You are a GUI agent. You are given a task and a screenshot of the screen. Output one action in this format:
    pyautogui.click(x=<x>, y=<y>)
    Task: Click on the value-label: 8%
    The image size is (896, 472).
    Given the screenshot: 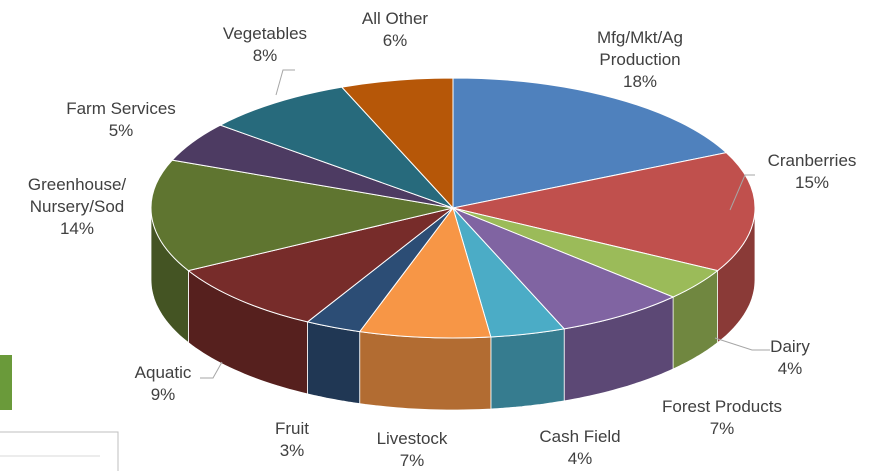 What is the action you would take?
    pyautogui.click(x=265, y=55)
    